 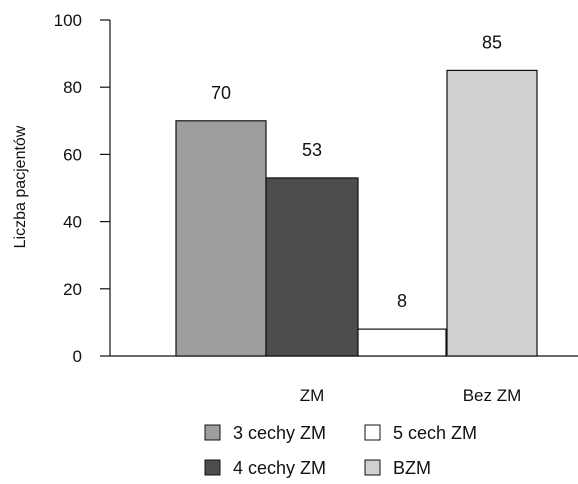 What do you see at coordinates (312, 395) in the screenshot?
I see `group-label: ZM` at bounding box center [312, 395].